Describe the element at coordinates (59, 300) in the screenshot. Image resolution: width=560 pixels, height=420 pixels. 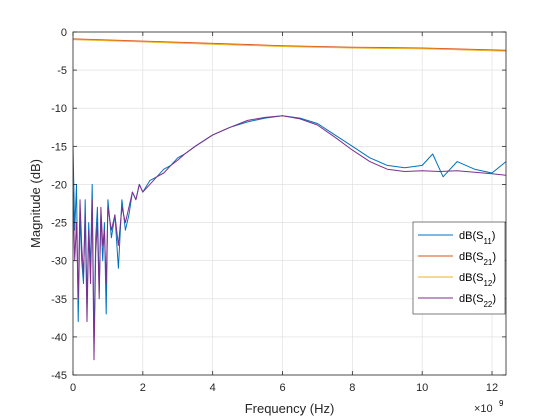
I see `y-tick-label: -35` at that location.